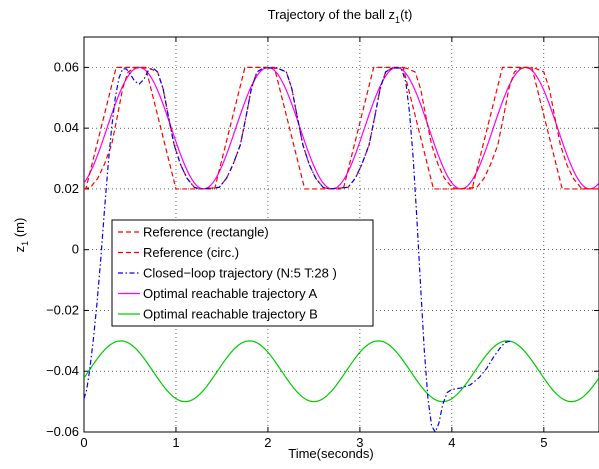 The width and height of the screenshot is (599, 469). What do you see at coordinates (66, 66) in the screenshot?
I see `y-tick-label: 0.06` at bounding box center [66, 66].